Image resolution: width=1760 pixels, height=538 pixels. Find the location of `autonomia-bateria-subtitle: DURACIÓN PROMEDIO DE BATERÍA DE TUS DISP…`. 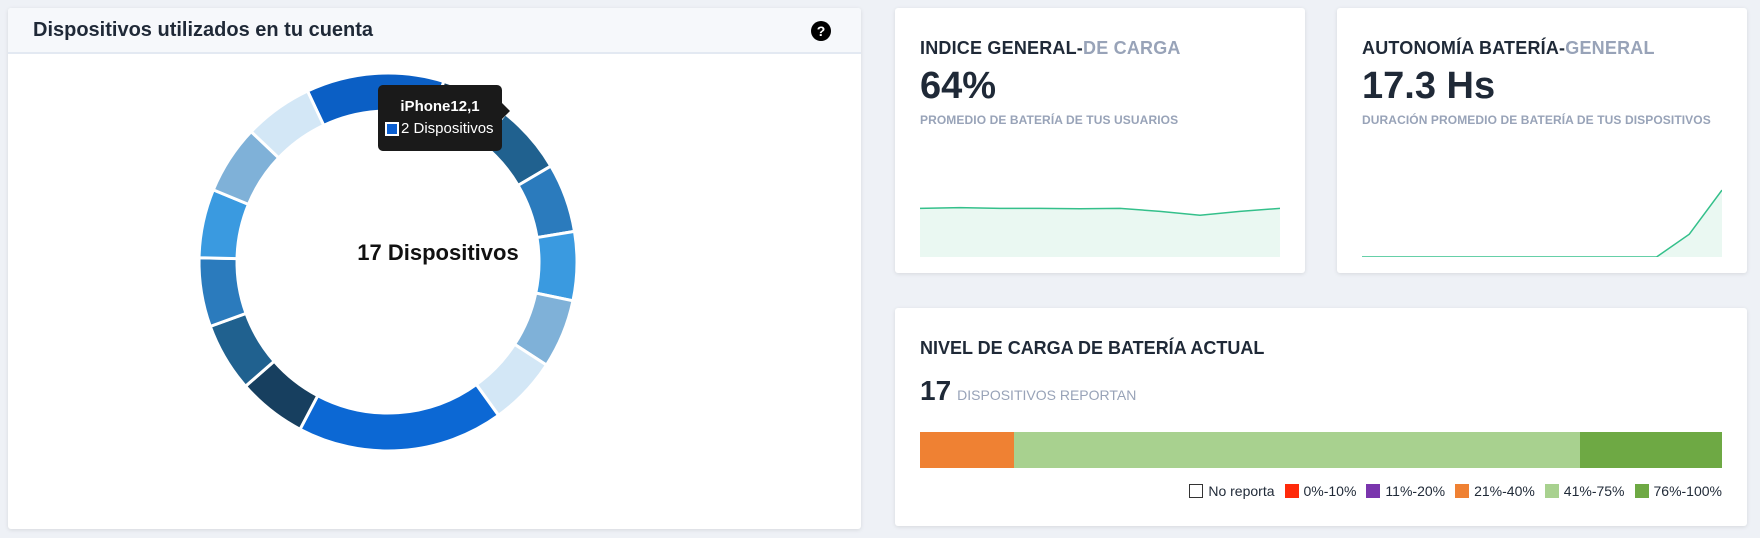

autonomia-bateria-subtitle: DURACIÓN PROMEDIO DE BATERÍA DE TUS DISP… is located at coordinates (1536, 120).